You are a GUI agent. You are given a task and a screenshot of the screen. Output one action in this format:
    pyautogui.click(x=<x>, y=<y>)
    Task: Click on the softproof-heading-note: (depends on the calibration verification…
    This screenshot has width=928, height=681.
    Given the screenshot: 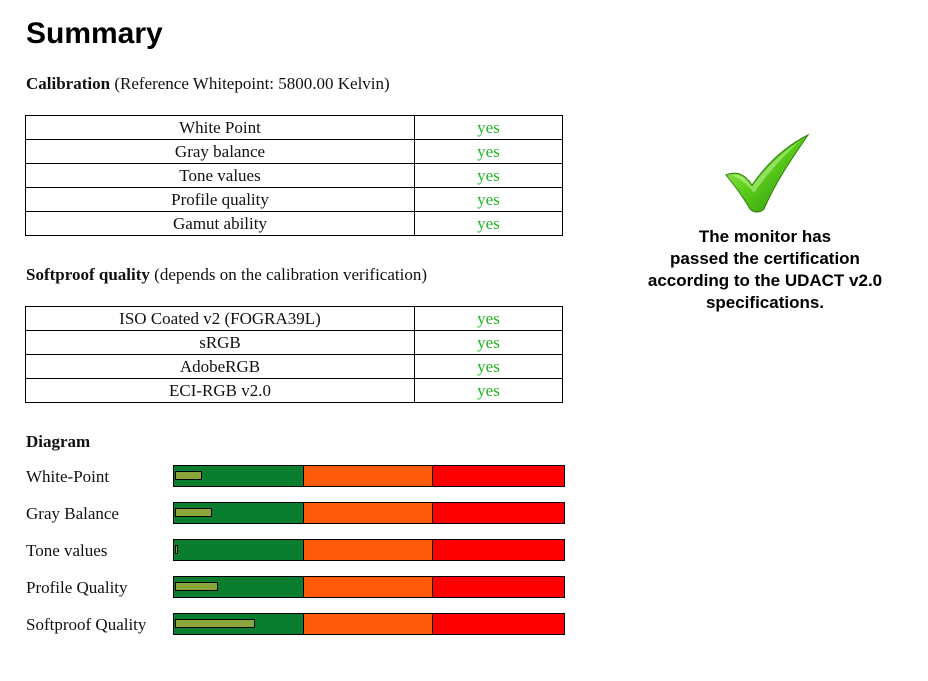 What is the action you would take?
    pyautogui.click(x=290, y=274)
    